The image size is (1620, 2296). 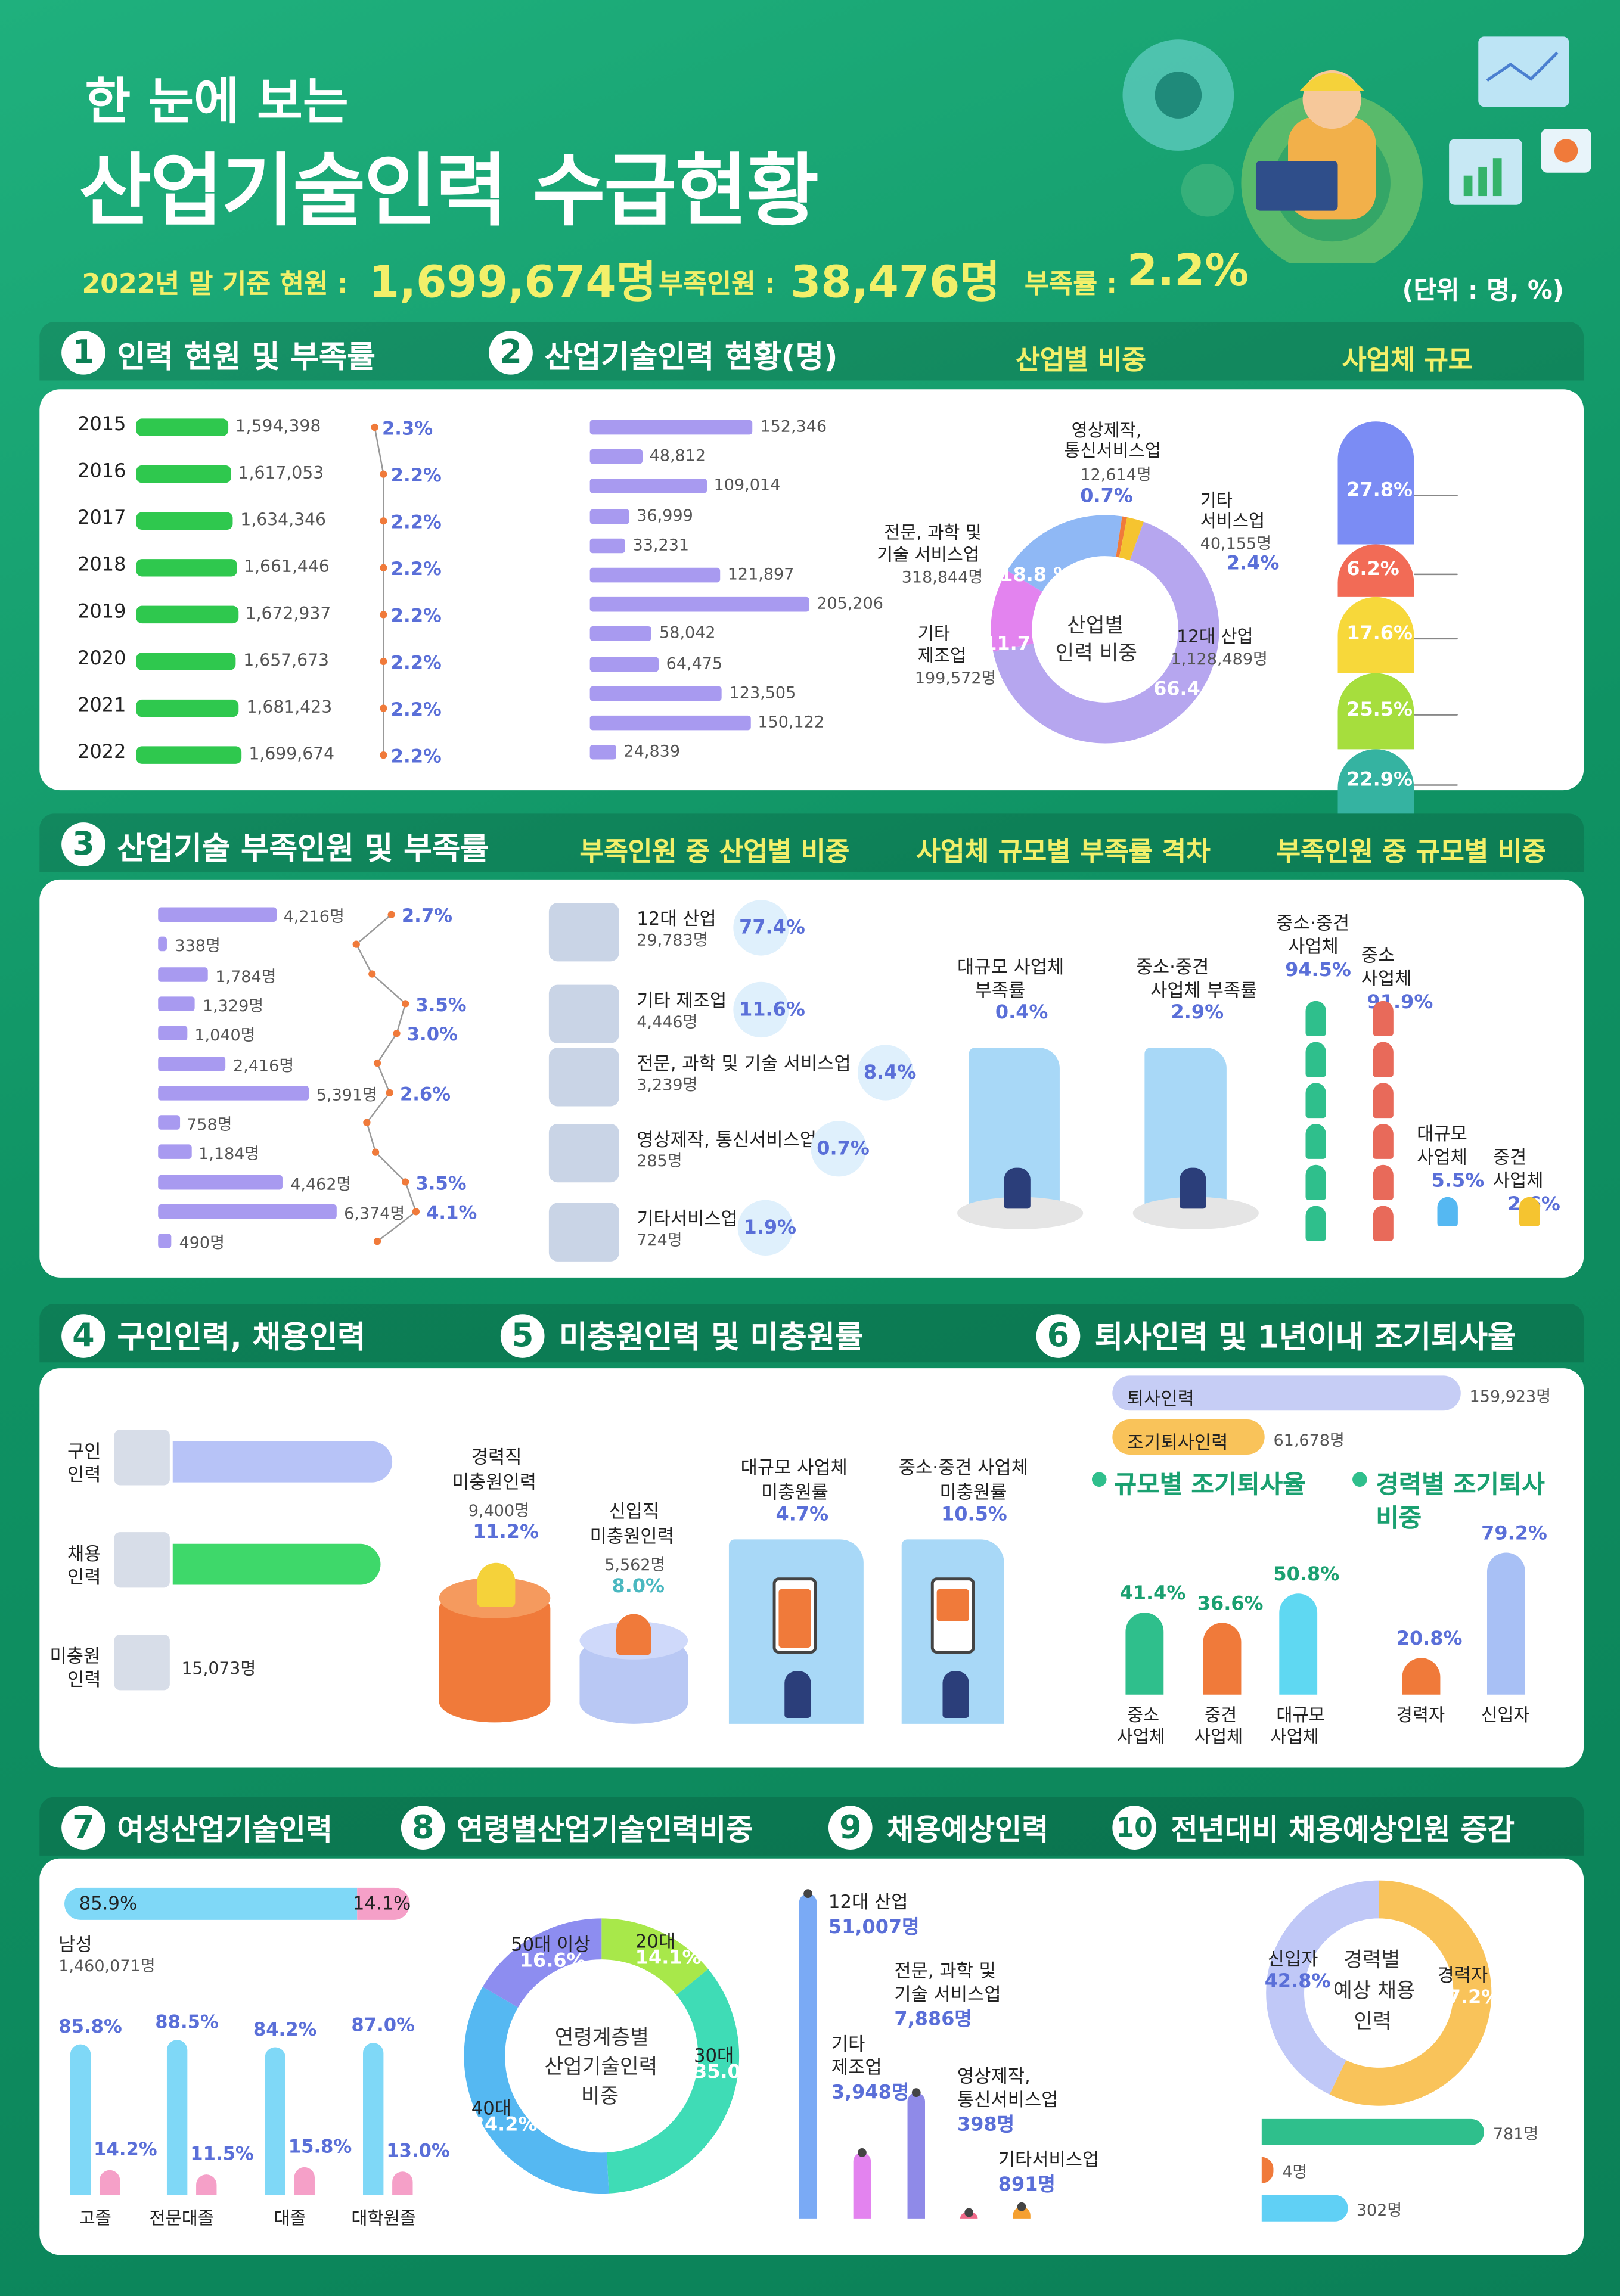 What do you see at coordinates (843, 1149) in the screenshot?
I see `share-pct: 0.7%` at bounding box center [843, 1149].